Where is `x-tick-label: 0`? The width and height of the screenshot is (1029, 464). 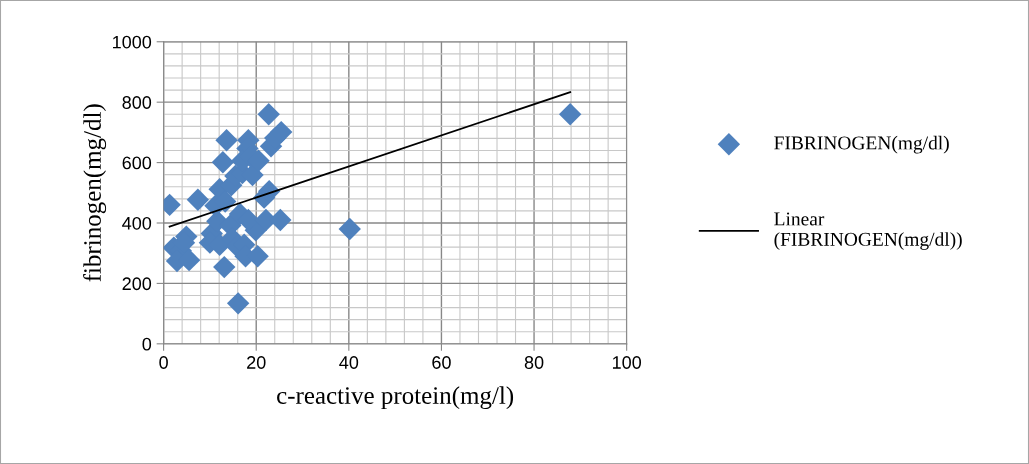 x-tick-label: 0 is located at coordinates (163, 362).